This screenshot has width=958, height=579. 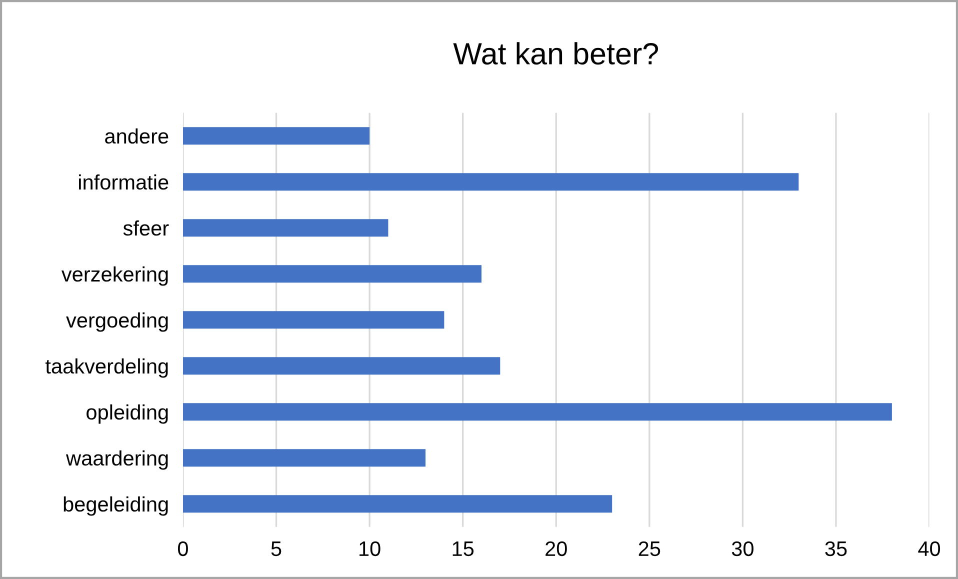 I want to click on y-tick-label: vergoeding, so click(x=117, y=322).